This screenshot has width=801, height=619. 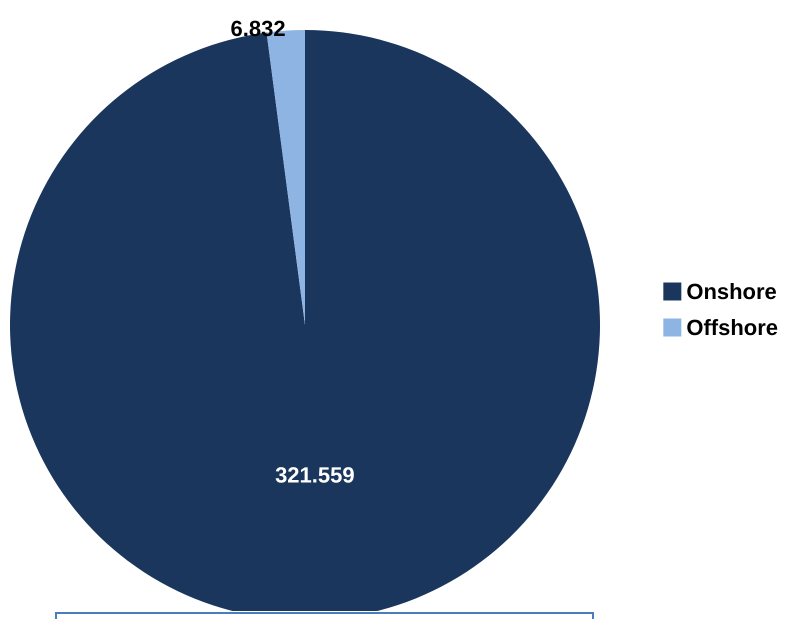 I want to click on data-label: 6.832, so click(x=258, y=29).